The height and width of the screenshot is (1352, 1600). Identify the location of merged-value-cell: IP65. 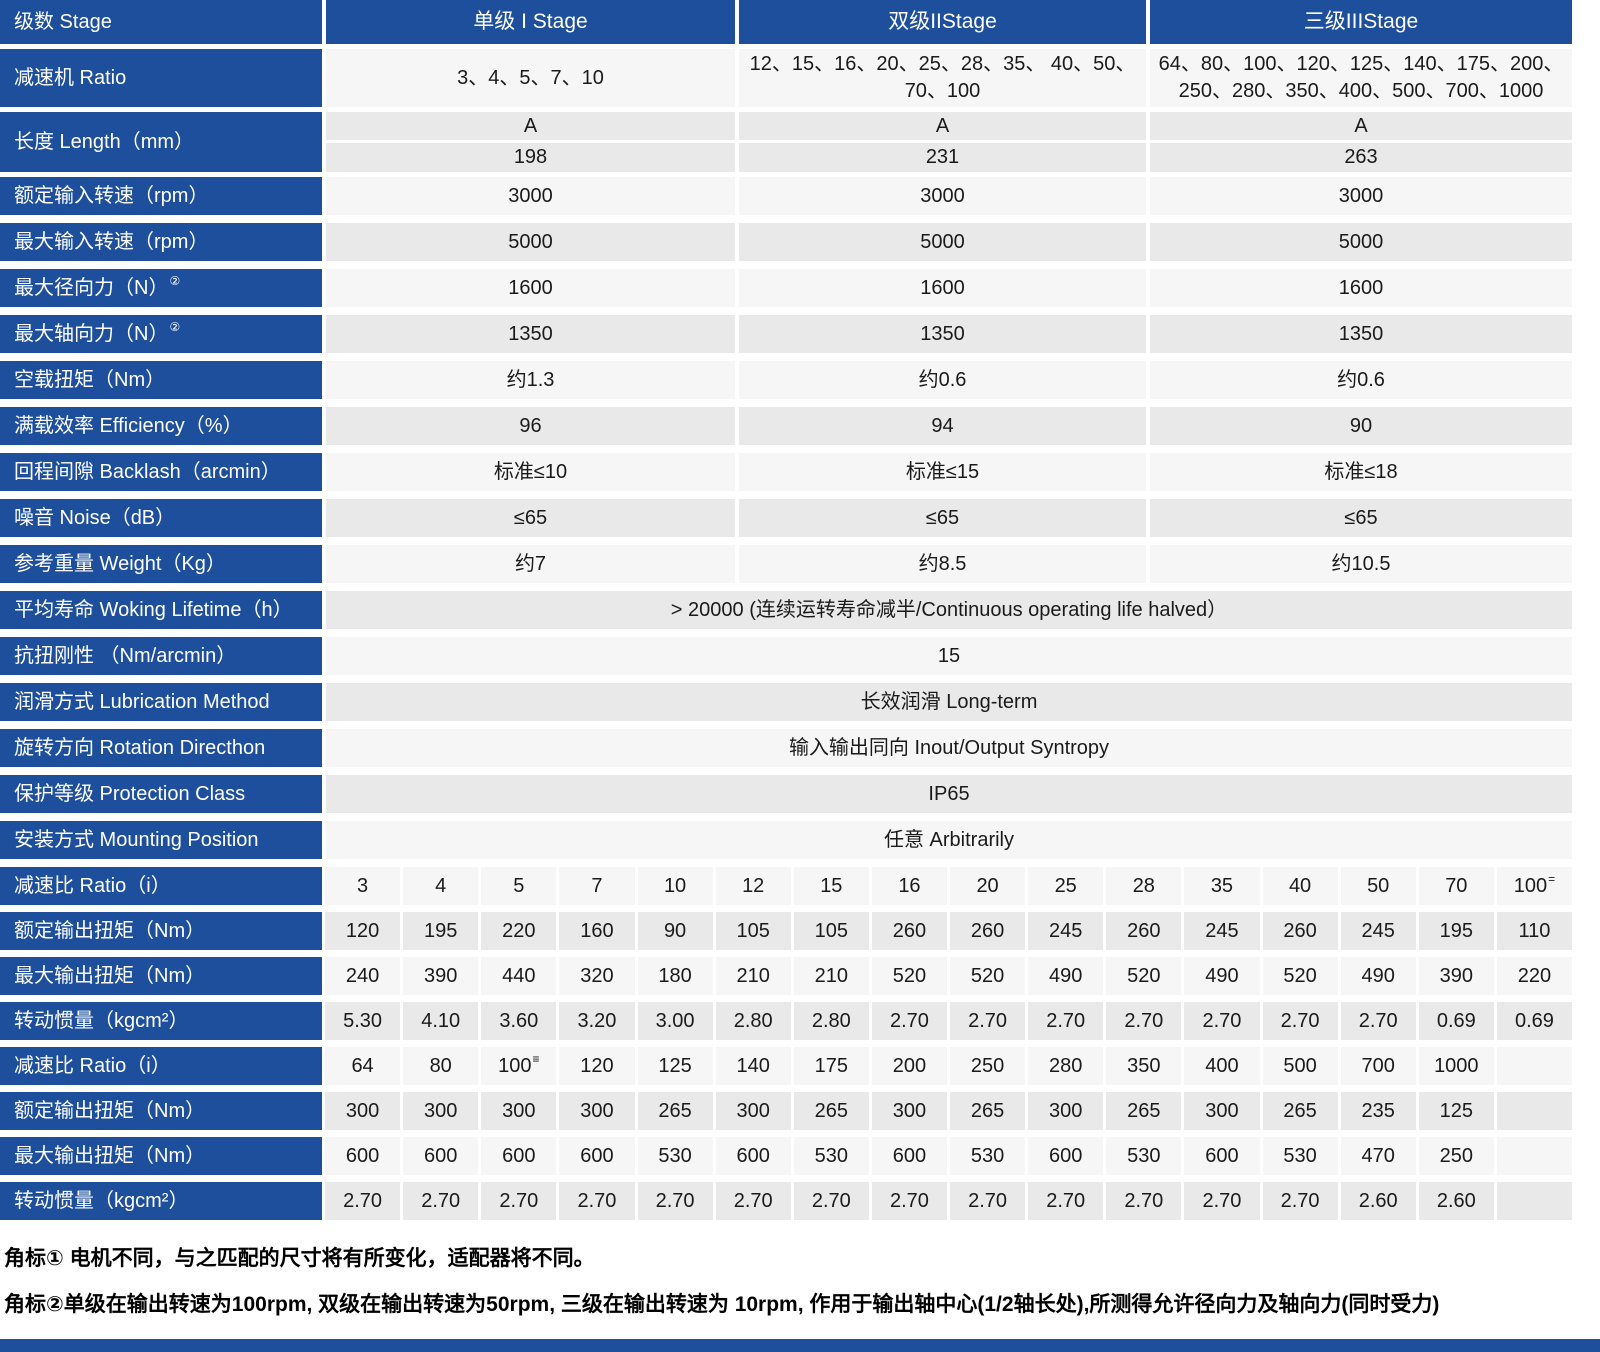
(949, 794).